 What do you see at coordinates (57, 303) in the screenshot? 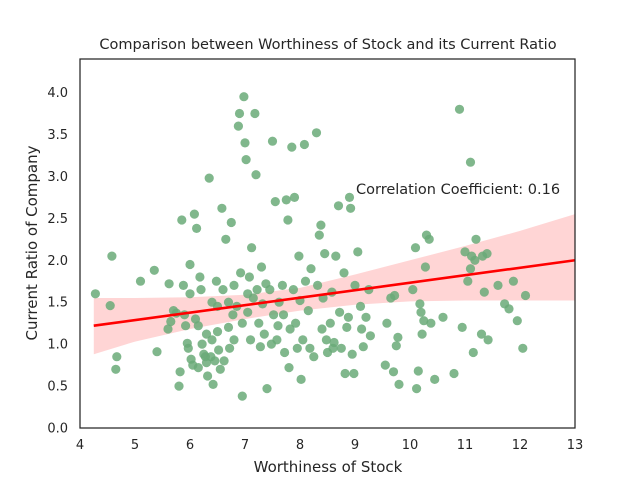
I see `y-tick-label: 1.5` at bounding box center [57, 303].